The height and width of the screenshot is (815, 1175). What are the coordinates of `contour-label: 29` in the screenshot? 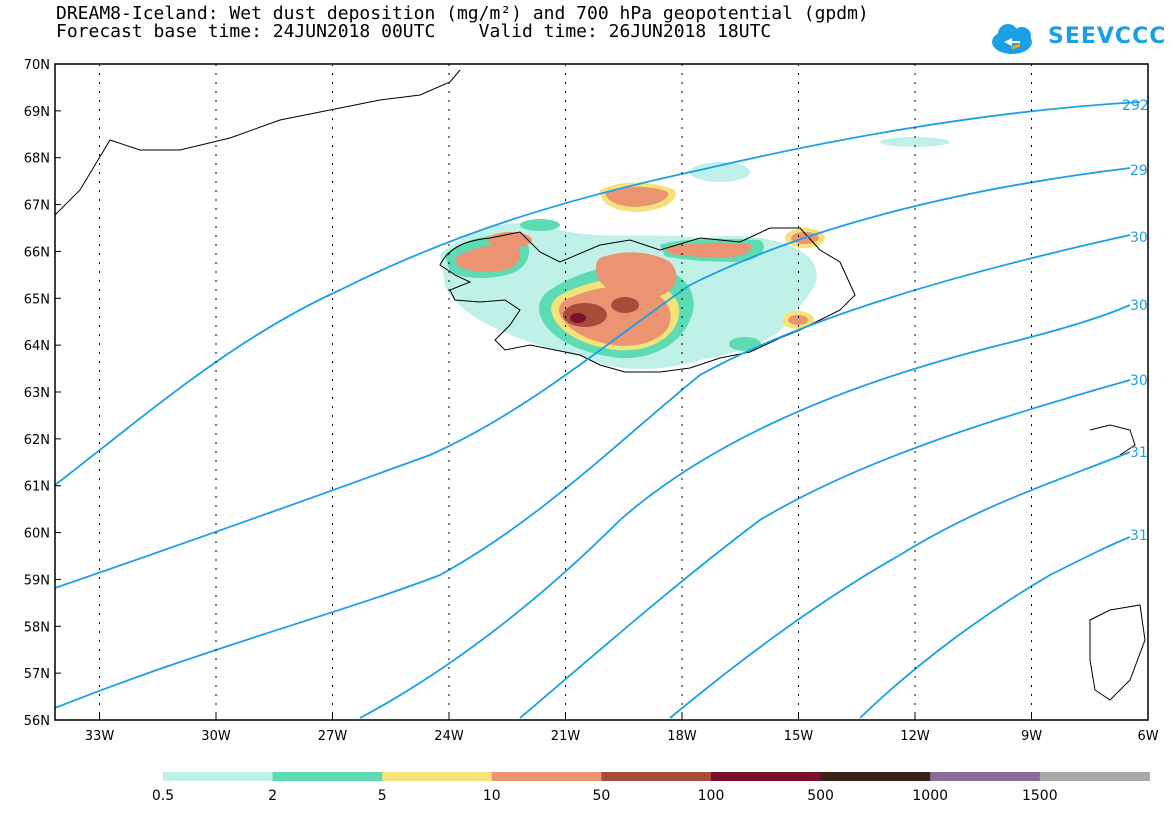 It's located at (1139, 171).